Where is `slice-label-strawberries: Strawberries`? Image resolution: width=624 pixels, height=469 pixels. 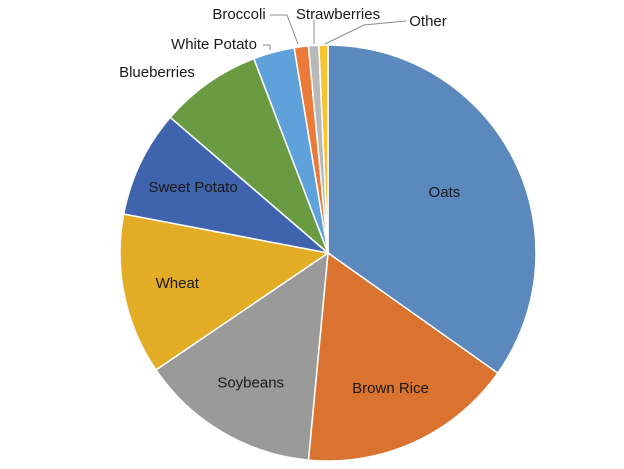 slice-label-strawberries: Strawberries is located at coordinates (338, 14).